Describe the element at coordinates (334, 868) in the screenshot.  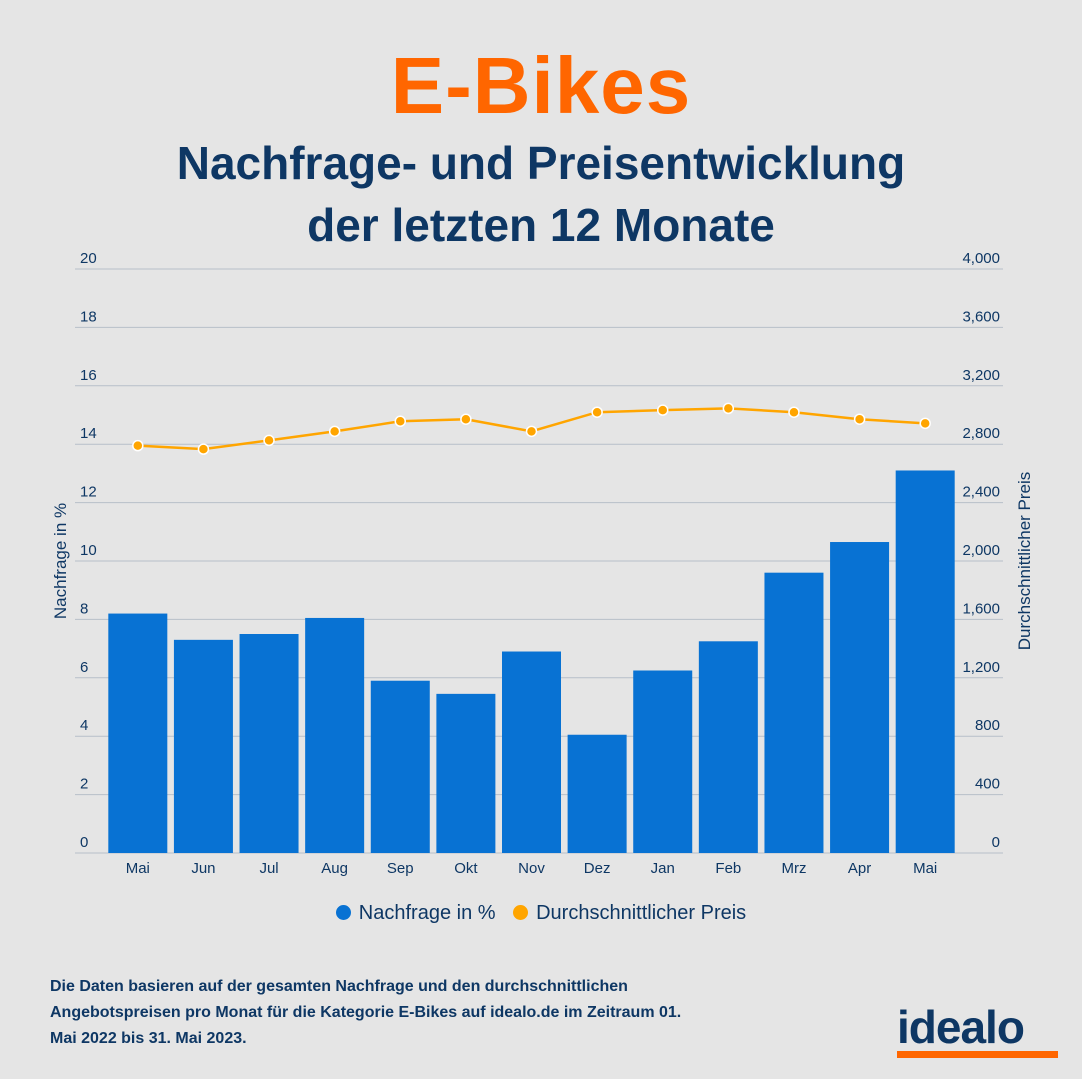
I see `x-tick-label: Aug` at that location.